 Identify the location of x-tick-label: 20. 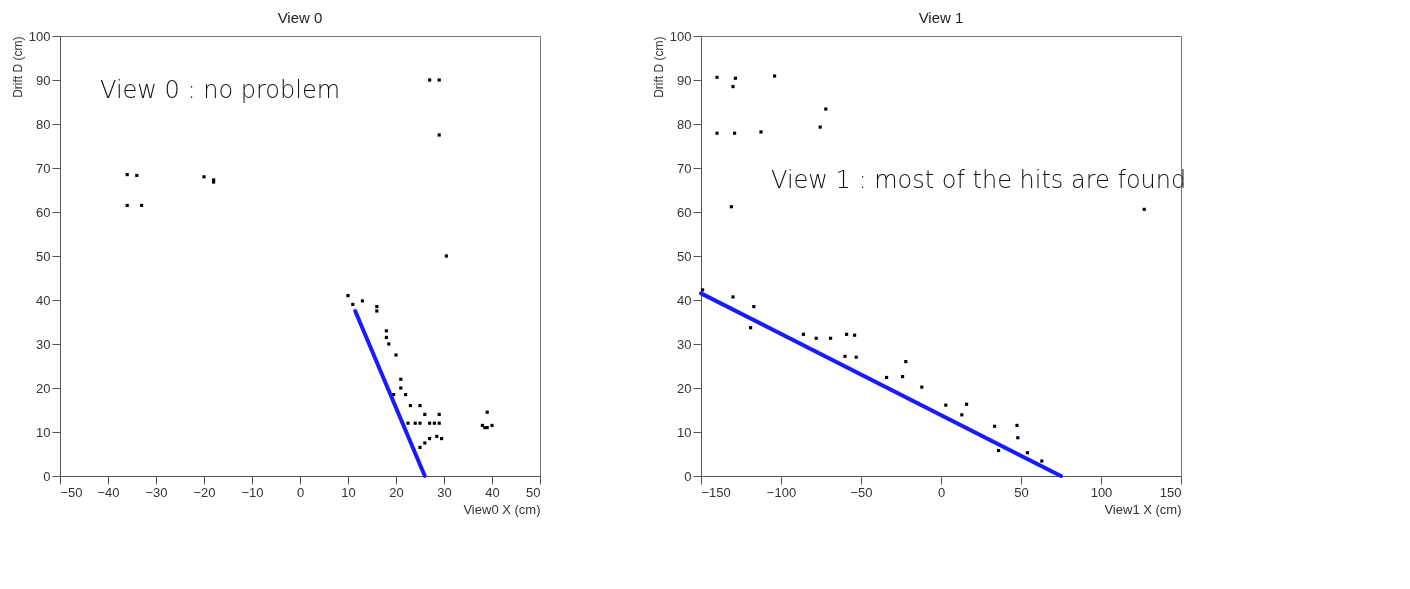
(396, 492).